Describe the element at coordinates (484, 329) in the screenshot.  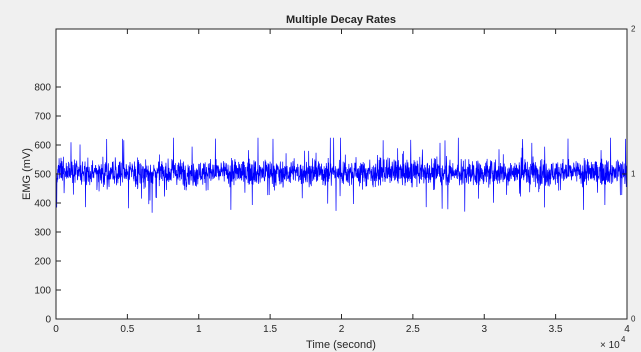
I see `x-tick-label: 3` at that location.